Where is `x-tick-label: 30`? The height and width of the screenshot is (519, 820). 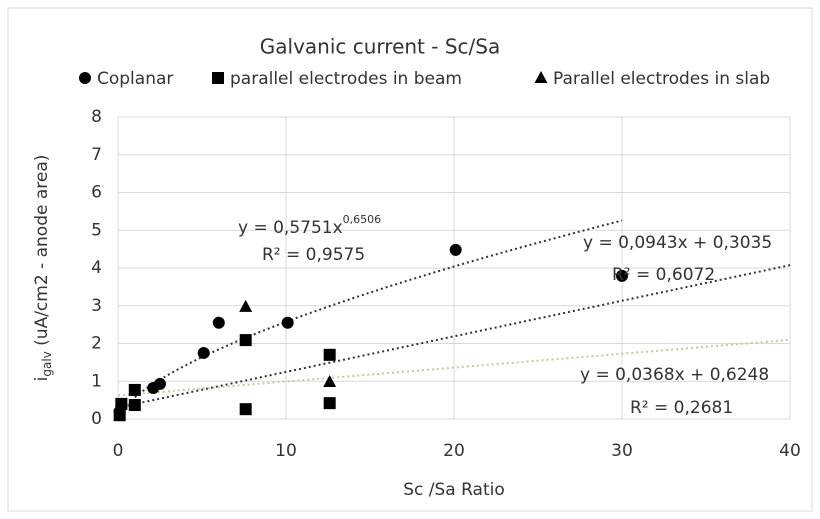 x-tick-label: 30 is located at coordinates (622, 451).